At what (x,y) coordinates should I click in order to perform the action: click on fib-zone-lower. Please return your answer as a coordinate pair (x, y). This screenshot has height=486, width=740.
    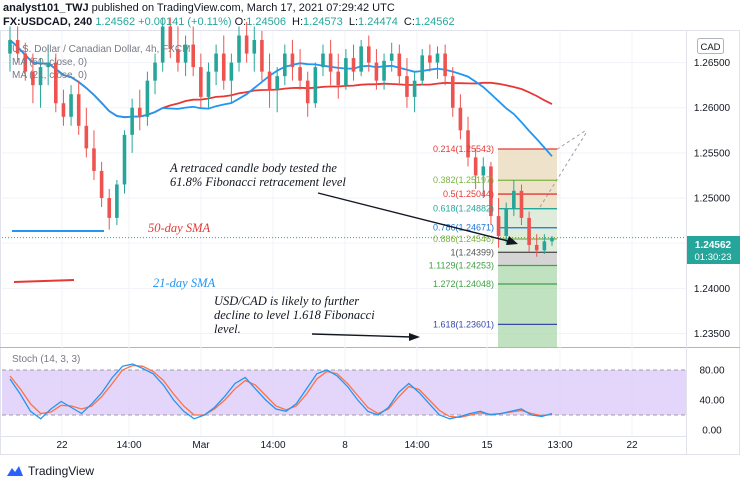
    Looking at the image, I should click on (527, 306).